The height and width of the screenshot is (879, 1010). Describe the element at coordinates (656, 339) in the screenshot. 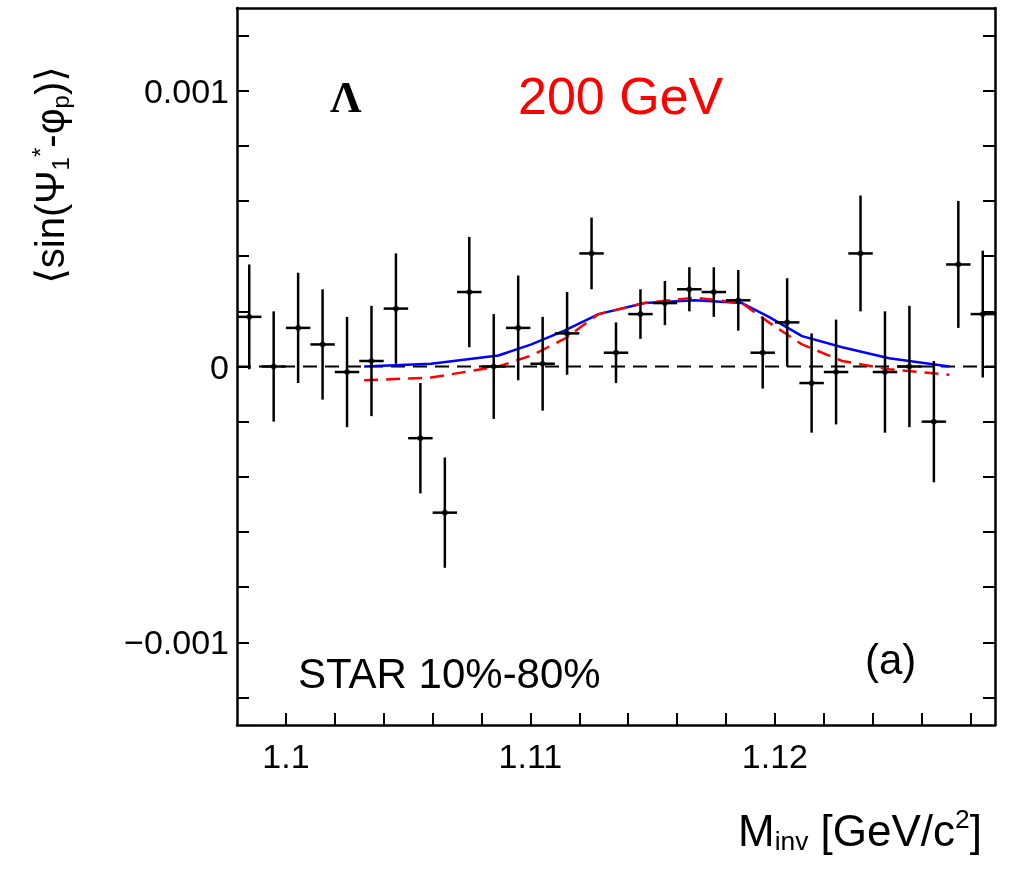

I see `line-series` at that location.